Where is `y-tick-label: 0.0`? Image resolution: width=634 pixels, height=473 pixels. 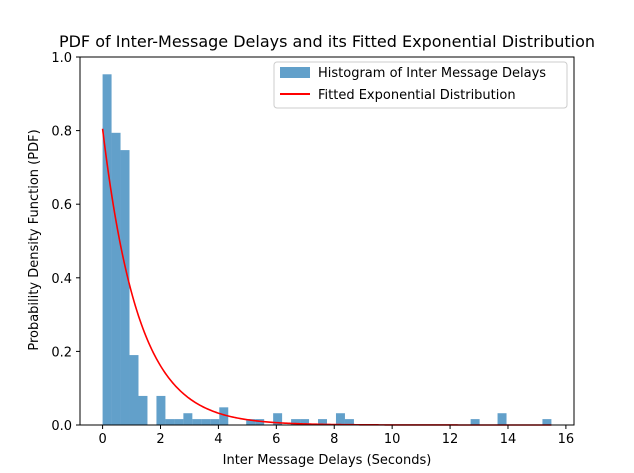 y-tick-label: 0.0 is located at coordinates (61, 426).